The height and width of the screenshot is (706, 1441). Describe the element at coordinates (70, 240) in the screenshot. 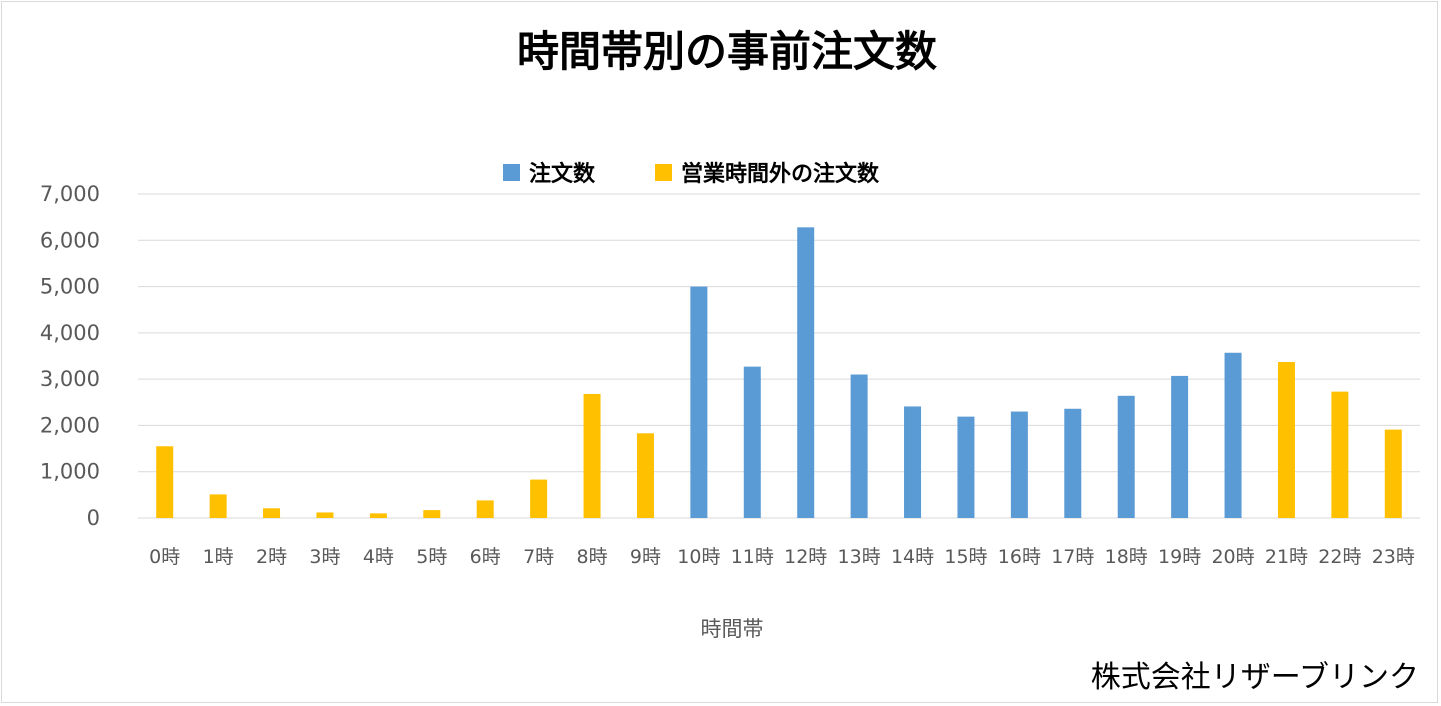

I see `y-tick-label: 6,000` at that location.